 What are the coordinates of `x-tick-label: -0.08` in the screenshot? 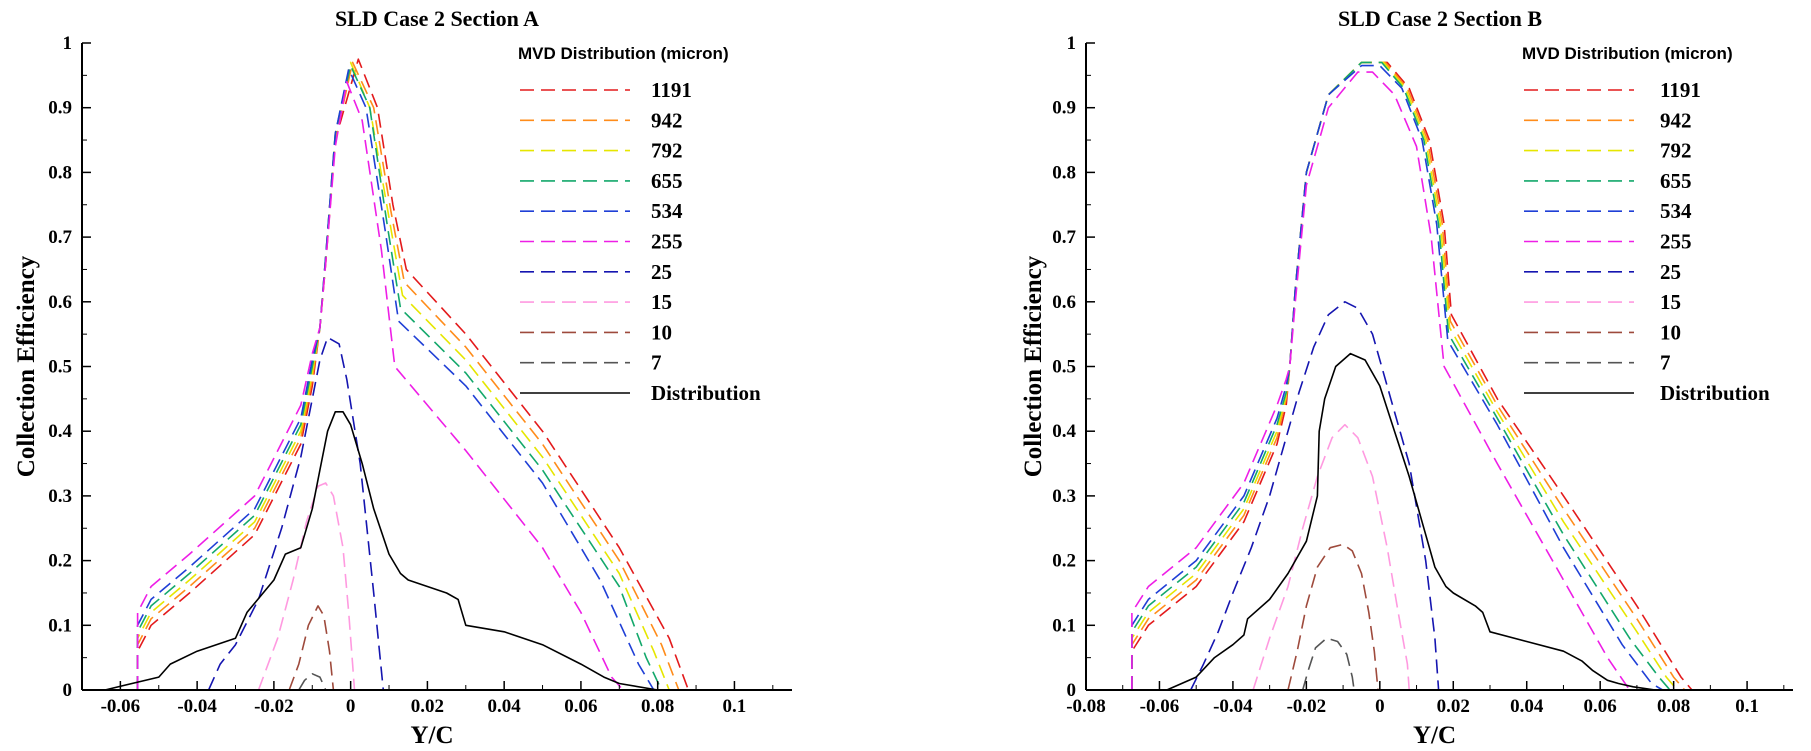 It's located at (1086, 706).